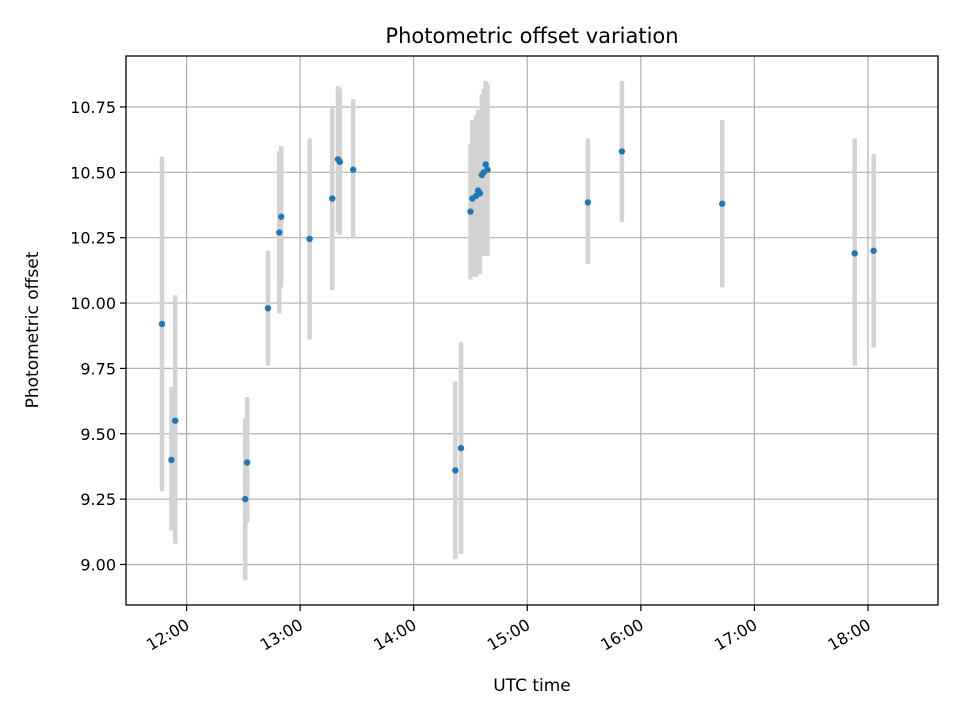  What do you see at coordinates (98, 434) in the screenshot?
I see `y-tick-label: 9.50` at bounding box center [98, 434].